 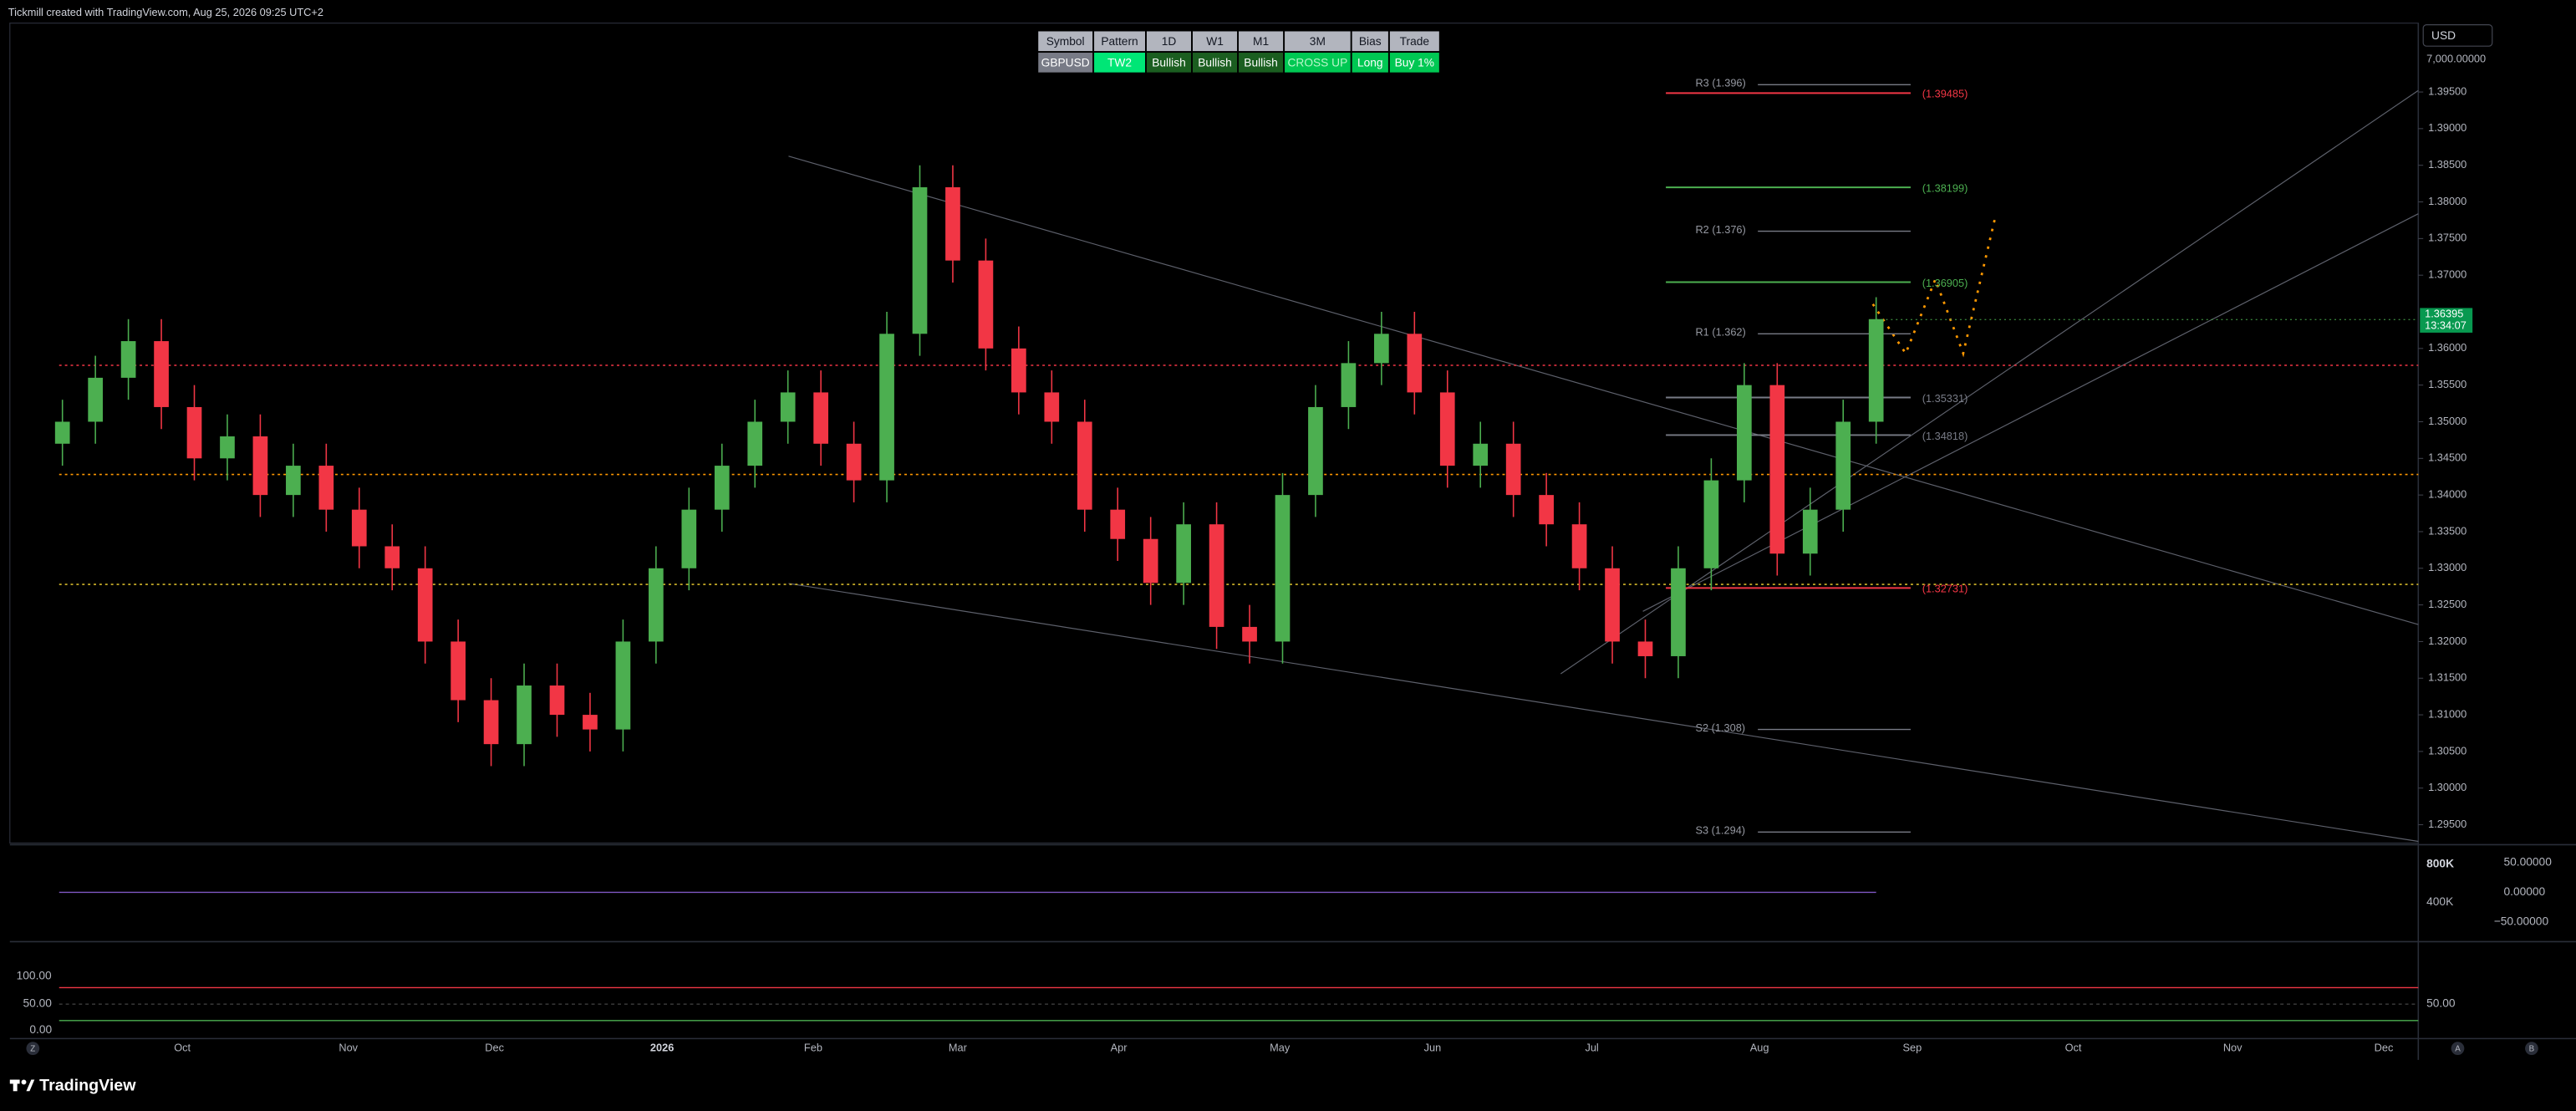 I want to click on y-tick-label: 1.30000, so click(x=2447, y=787).